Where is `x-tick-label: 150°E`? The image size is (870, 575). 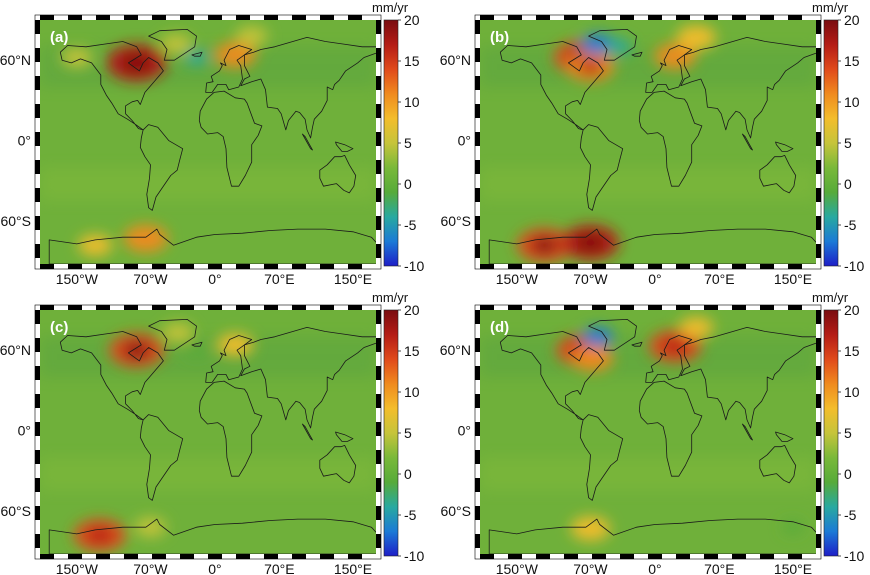
x-tick-label: 150°E is located at coordinates (793, 568).